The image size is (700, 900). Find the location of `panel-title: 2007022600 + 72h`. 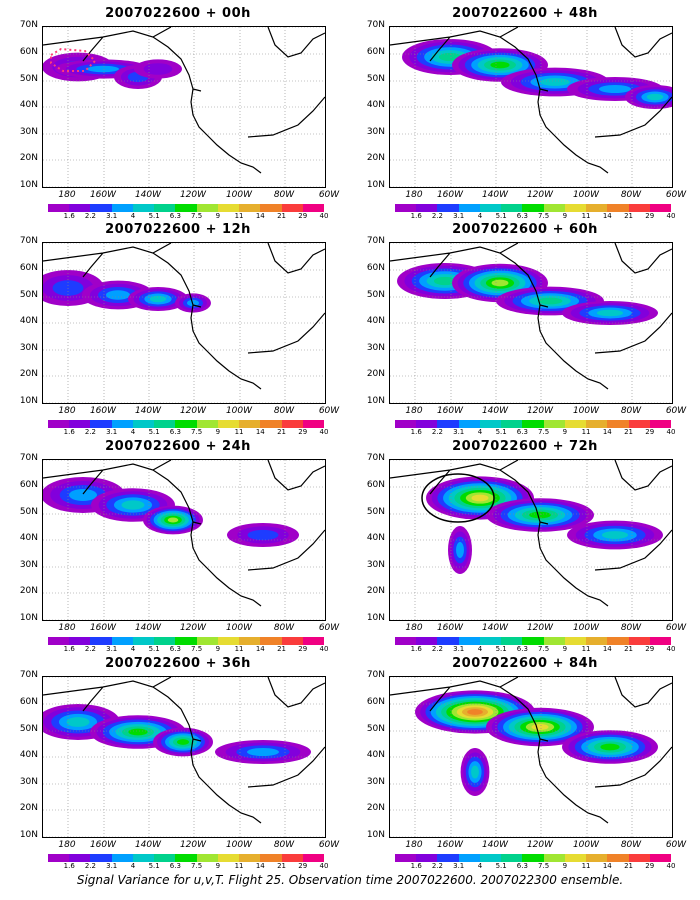

panel-title: 2007022600 + 72h is located at coordinates (525, 446).